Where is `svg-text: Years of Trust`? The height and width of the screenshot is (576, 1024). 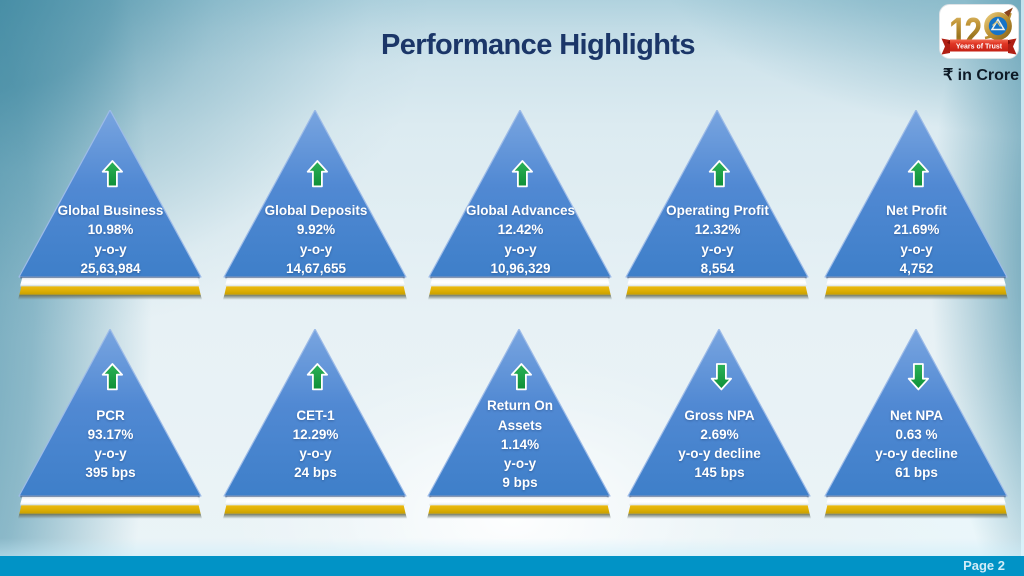 svg-text: Years of Trust is located at coordinates (979, 47).